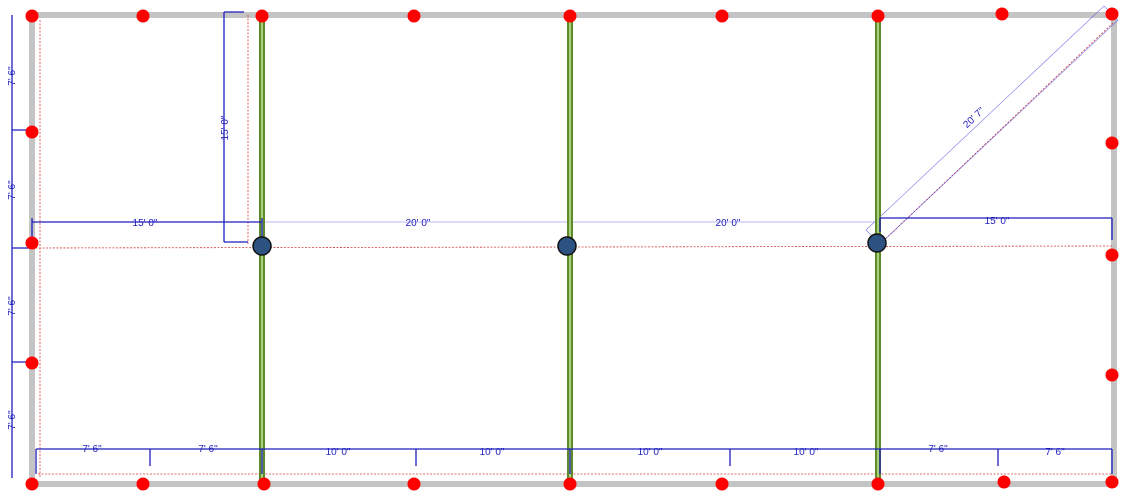  What do you see at coordinates (208, 449) in the screenshot?
I see `dim-bottom-2: 7' 6"` at bounding box center [208, 449].